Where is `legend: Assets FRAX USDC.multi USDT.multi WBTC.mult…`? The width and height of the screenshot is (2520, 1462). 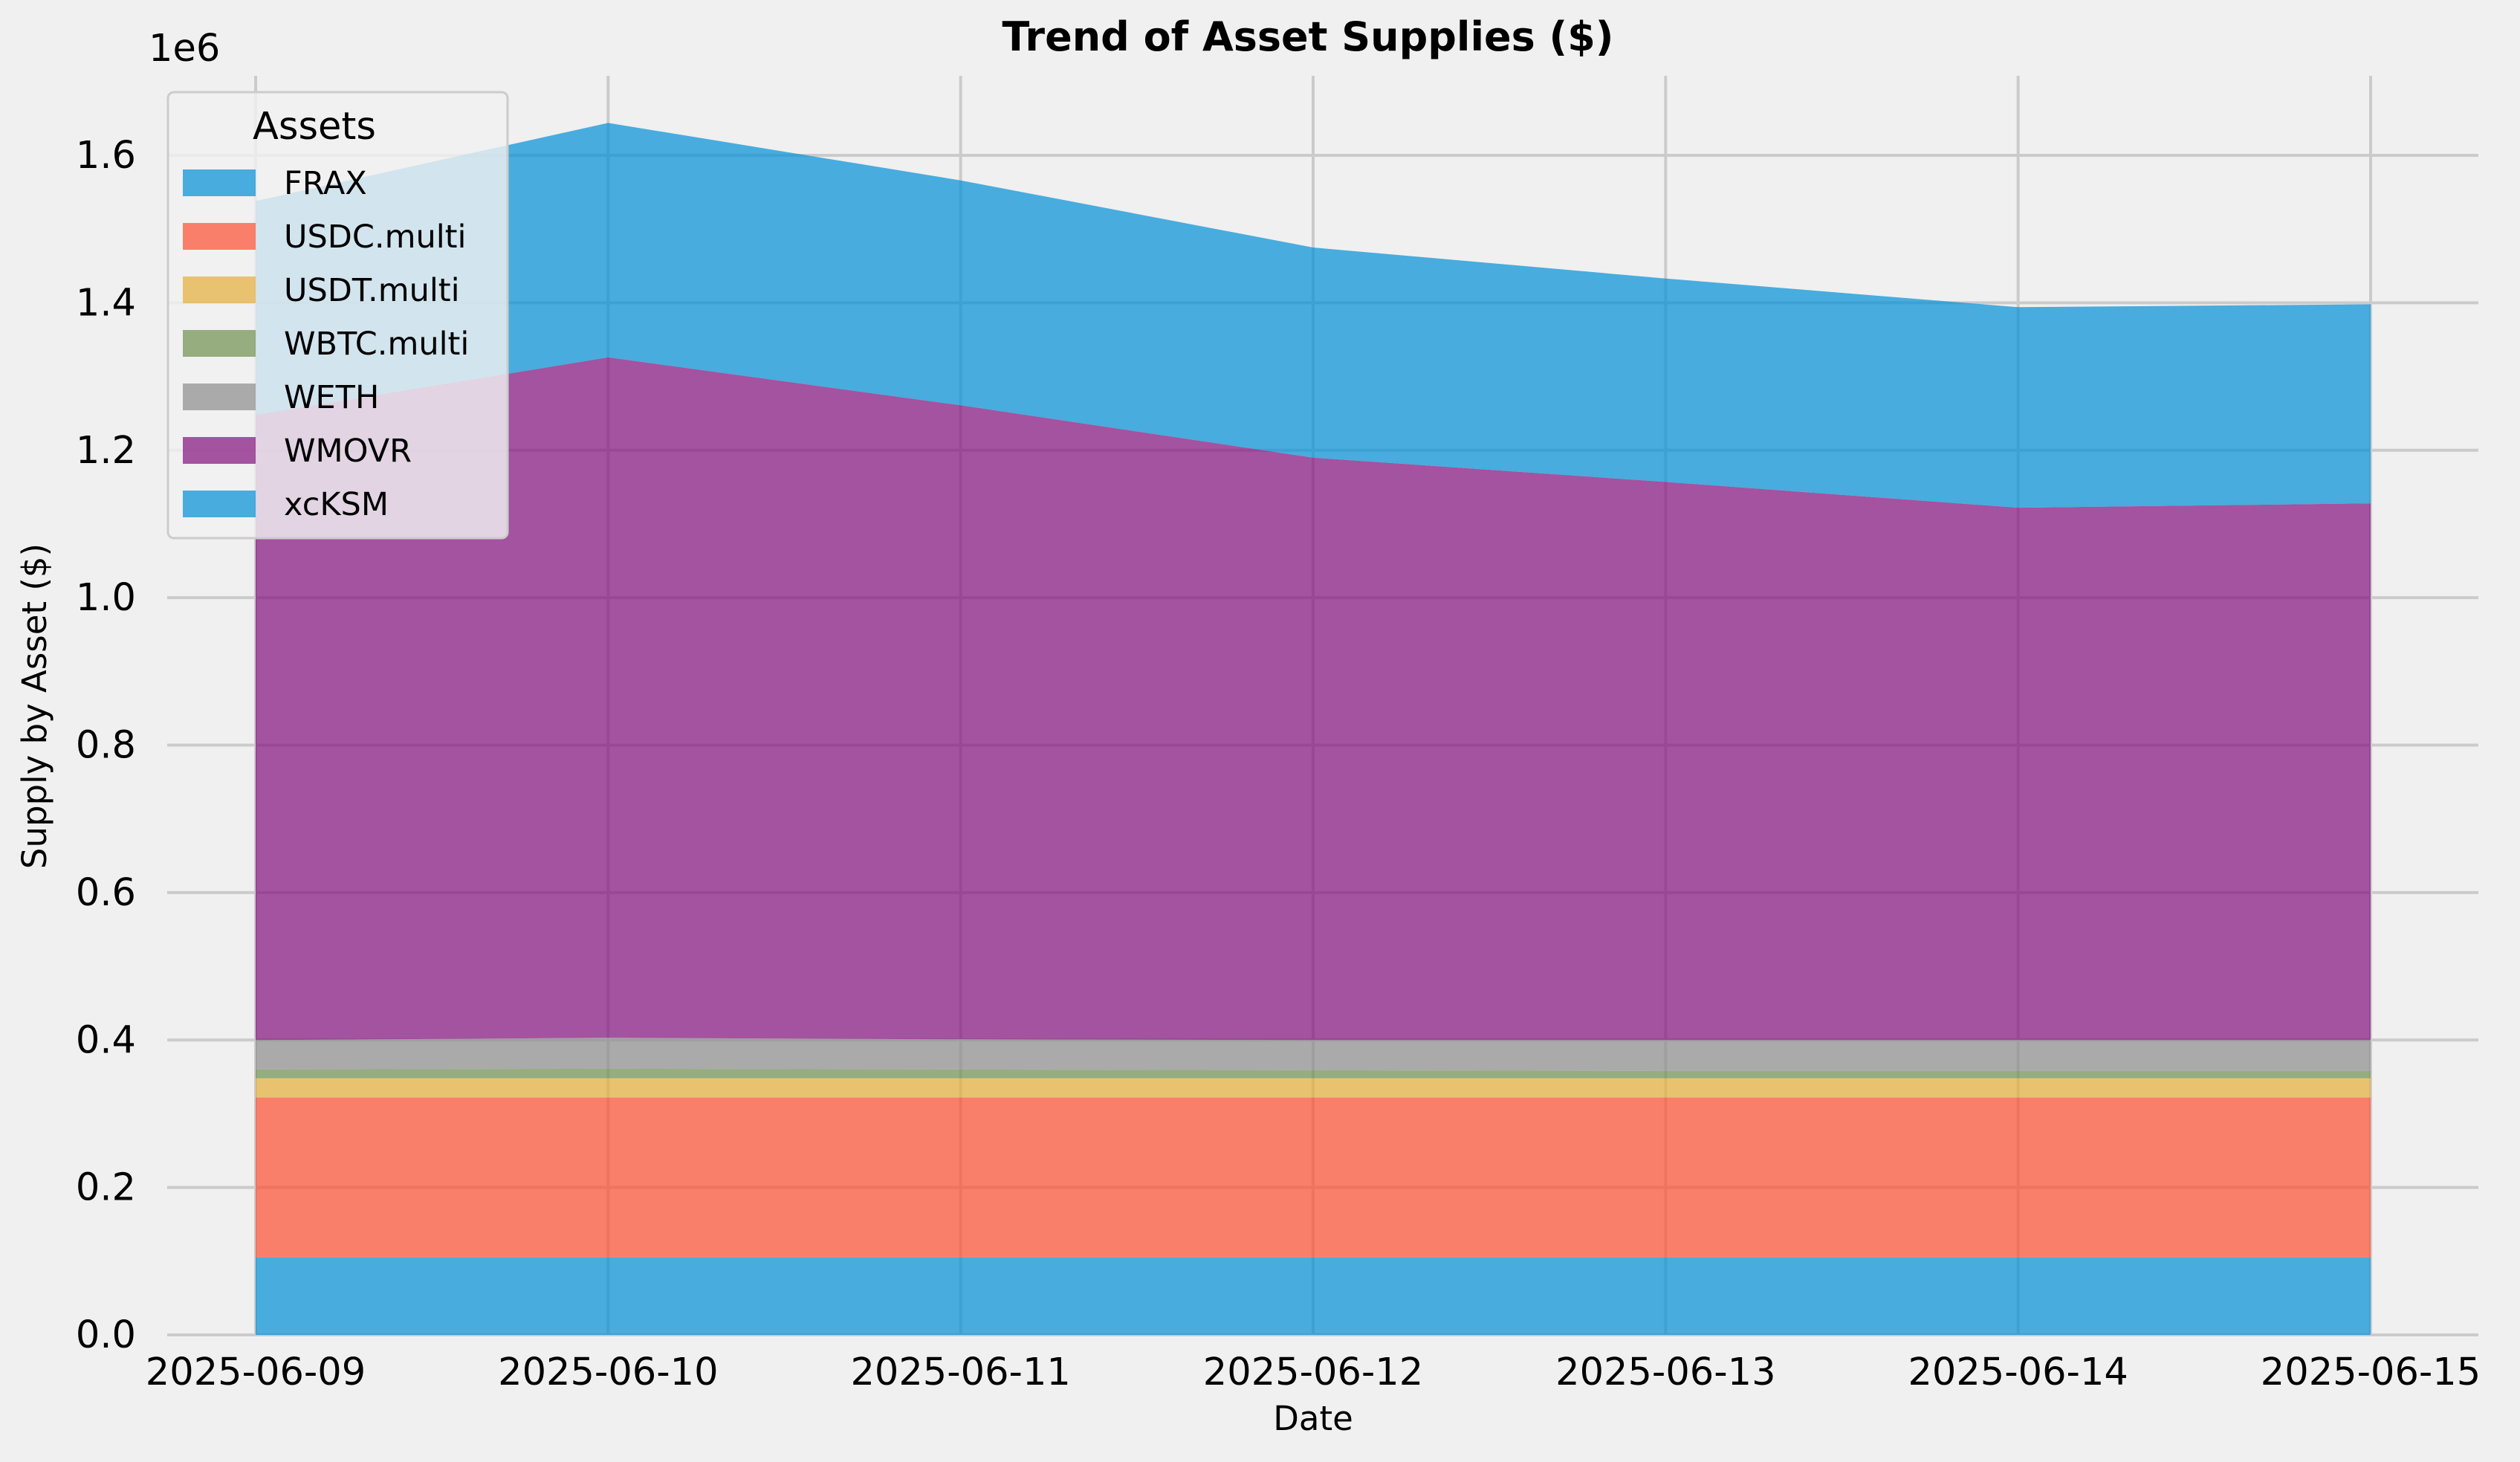 legend: Assets FRAX USDC.multi USDT.multi WBTC.mult… is located at coordinates (337, 315).